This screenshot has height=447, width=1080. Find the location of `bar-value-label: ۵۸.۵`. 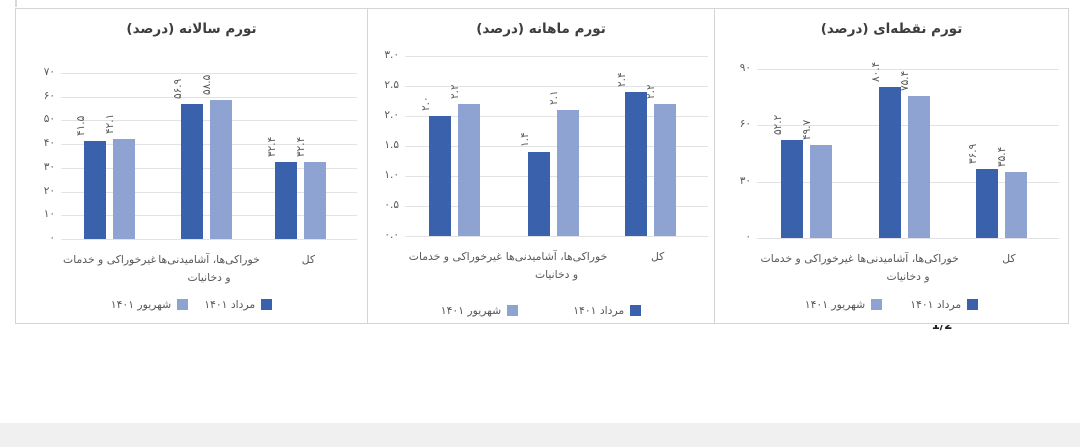

bar-value-label: ۵۸.۵ is located at coordinates (206, 85).